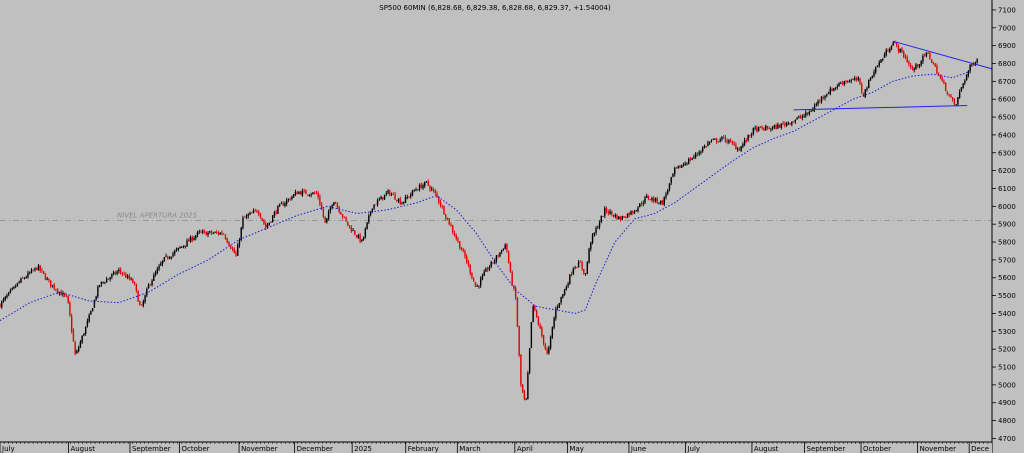  I want to click on y-tick-label: 5800, so click(1007, 243).